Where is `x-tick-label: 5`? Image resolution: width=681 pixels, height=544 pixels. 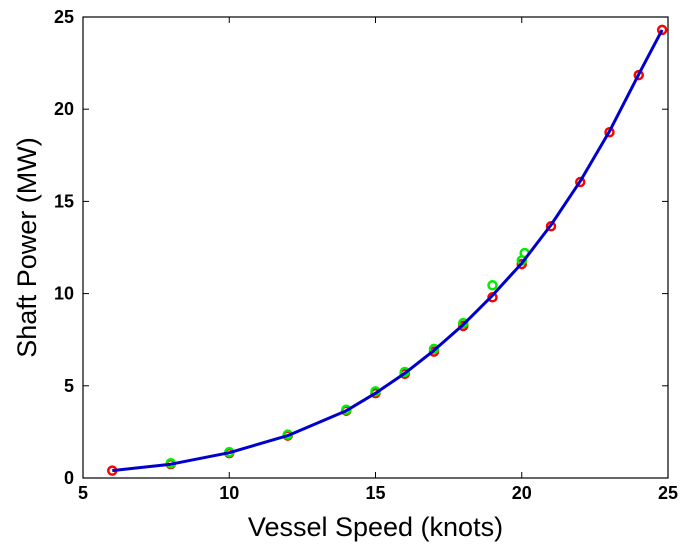
x-tick-label: 5 is located at coordinates (83, 493).